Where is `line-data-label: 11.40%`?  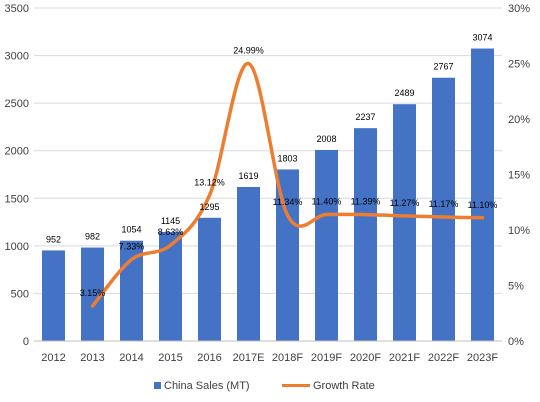 line-data-label: 11.40% is located at coordinates (327, 201).